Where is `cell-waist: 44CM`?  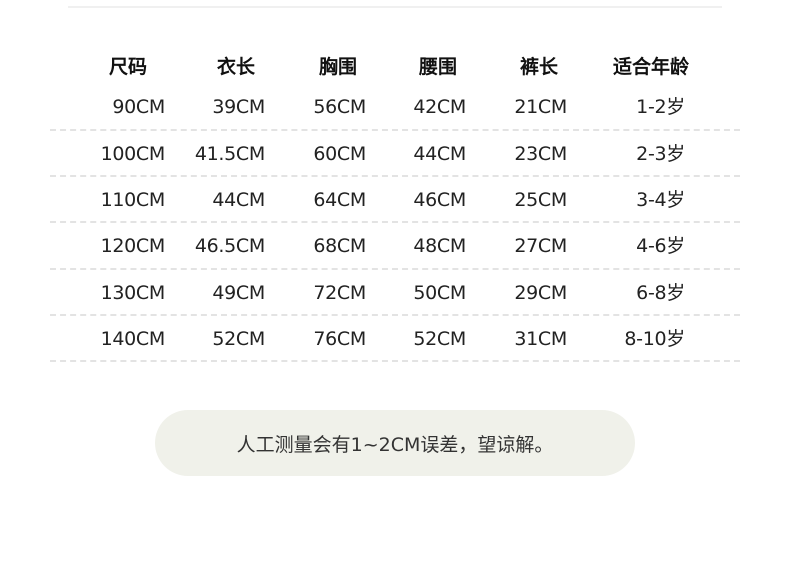 cell-waist: 44CM is located at coordinates (439, 154).